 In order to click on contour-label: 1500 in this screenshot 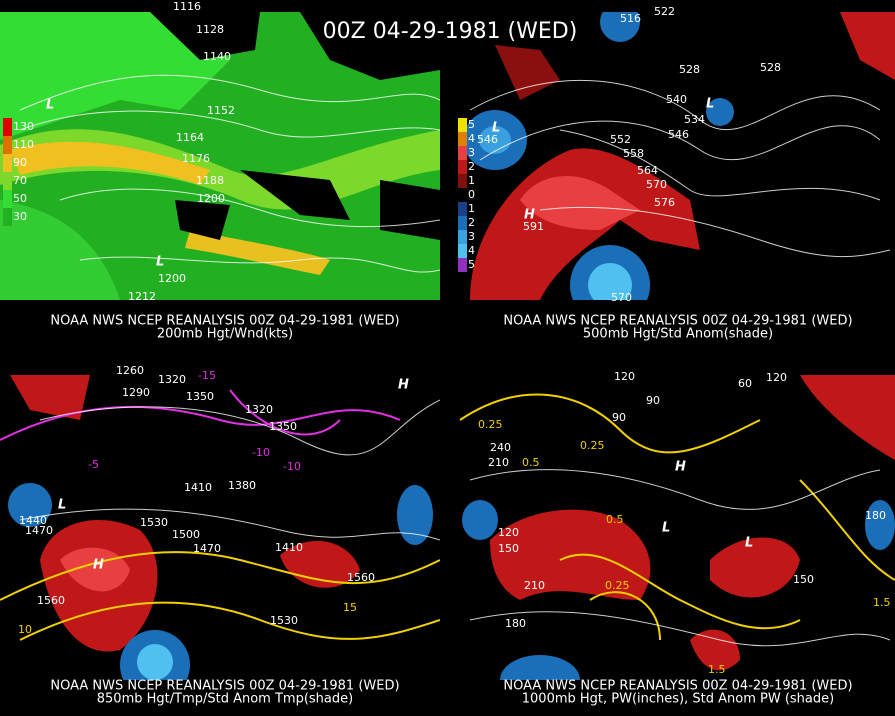, I will do `click(186, 534)`.